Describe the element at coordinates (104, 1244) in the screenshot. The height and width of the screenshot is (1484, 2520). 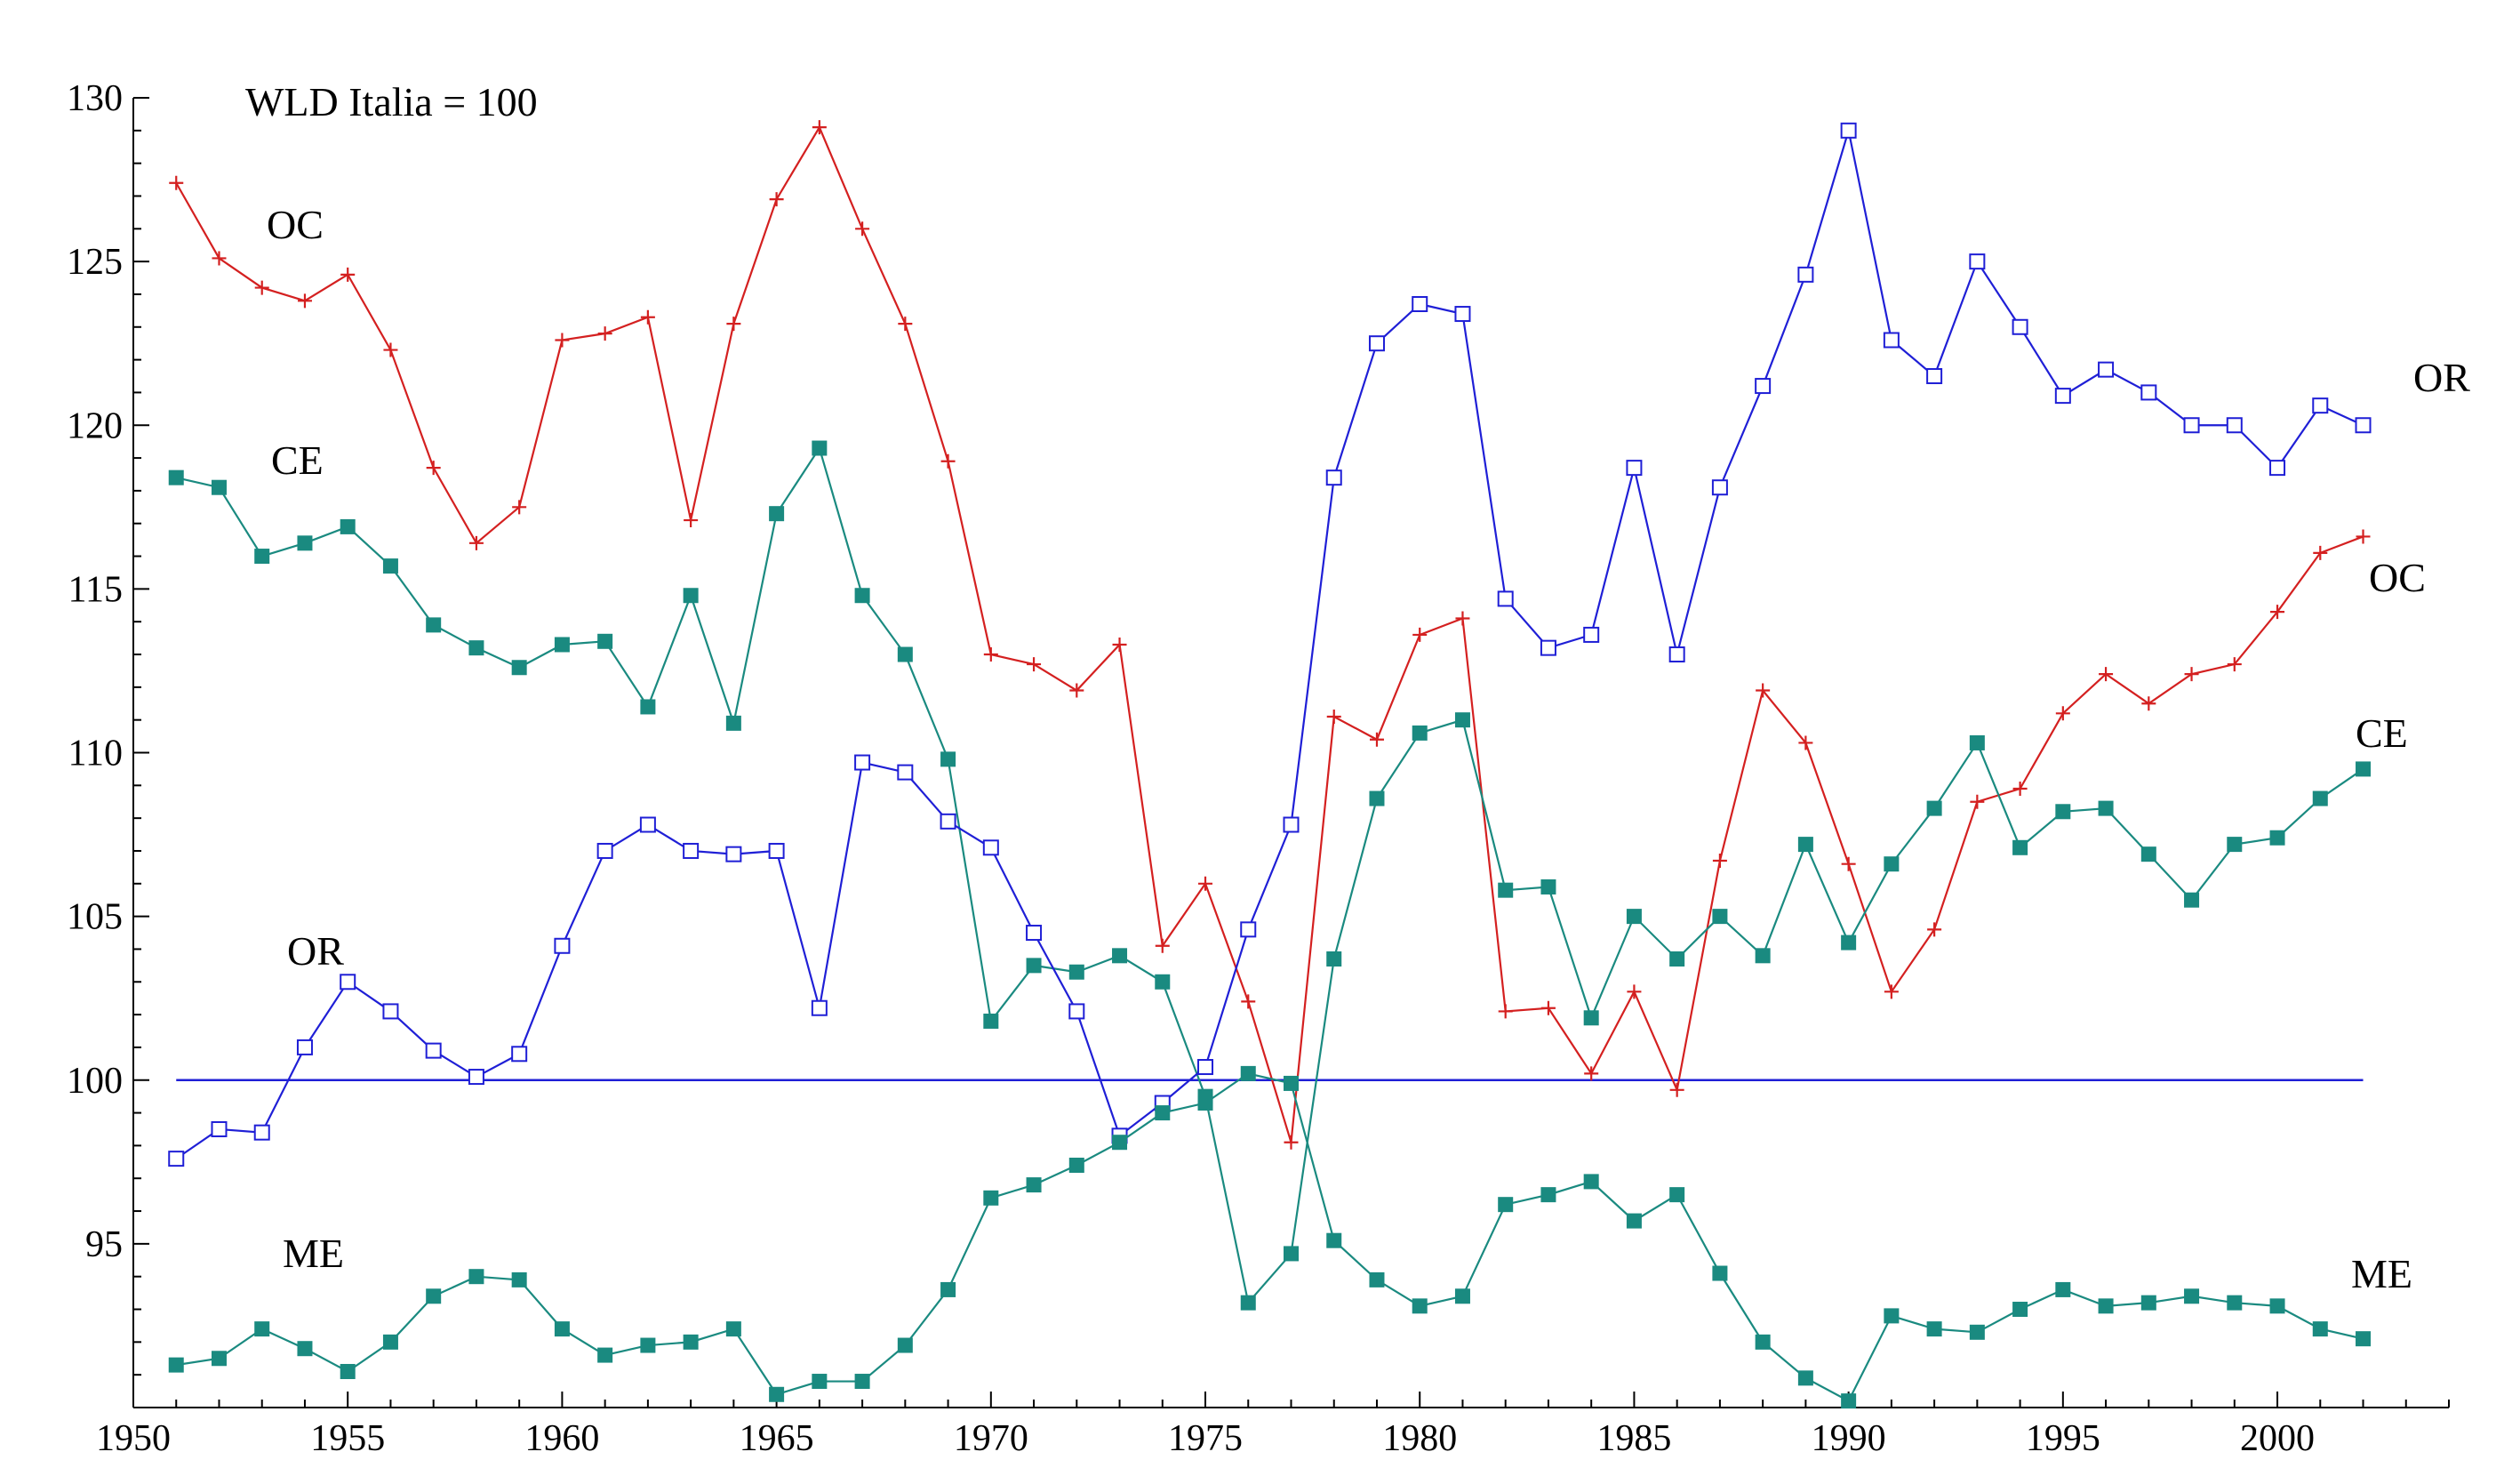
I see `y-tick-label: 95` at that location.